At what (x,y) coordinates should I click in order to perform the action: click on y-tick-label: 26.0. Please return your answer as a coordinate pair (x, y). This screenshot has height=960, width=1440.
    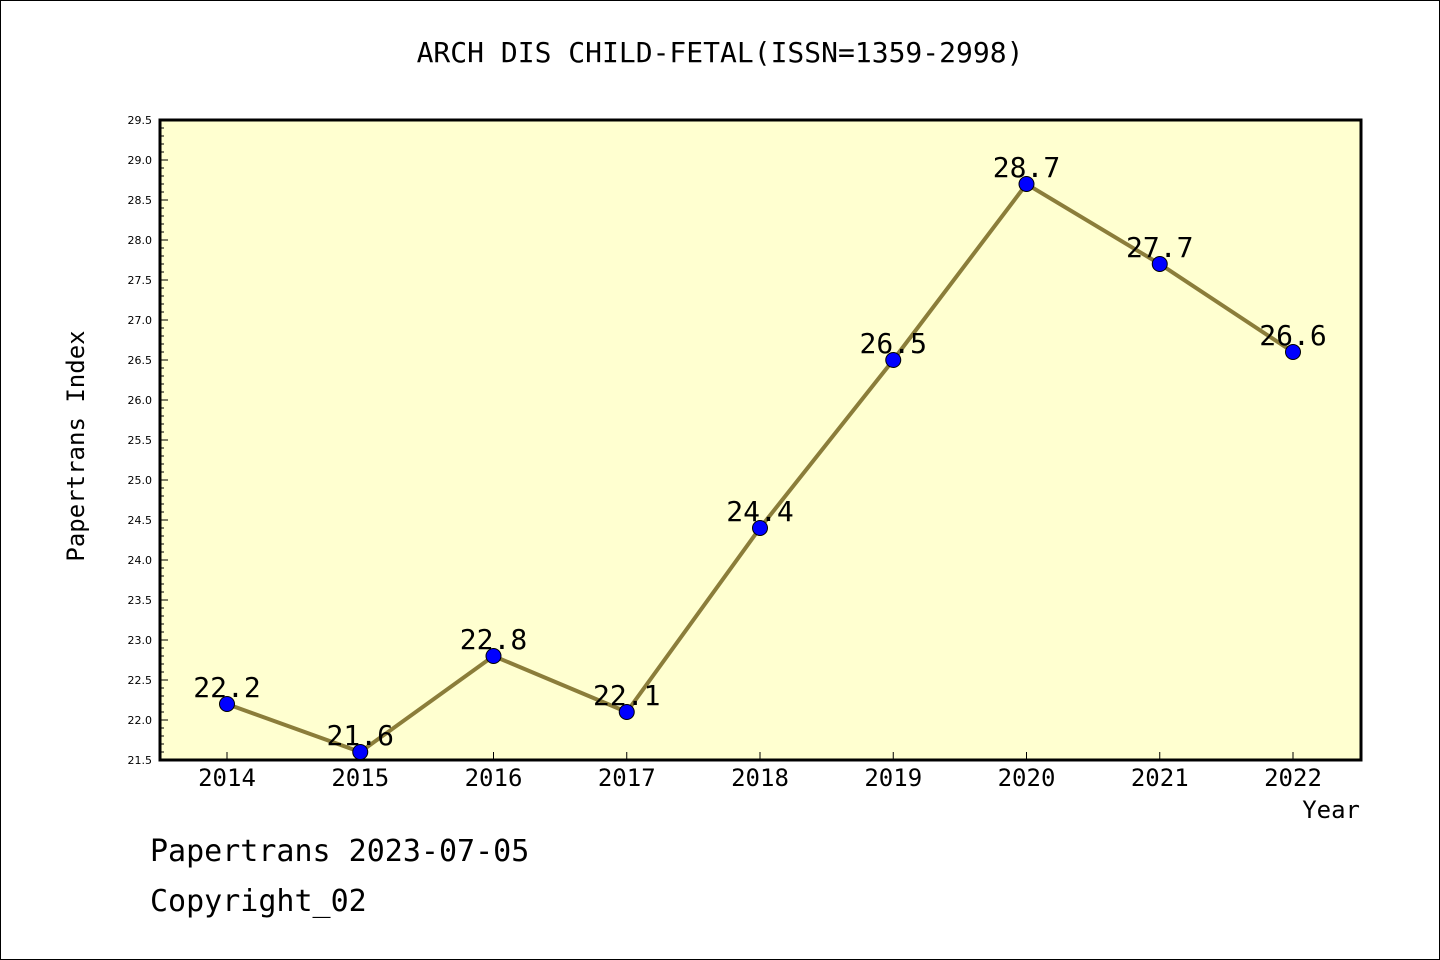
    Looking at the image, I should click on (140, 400).